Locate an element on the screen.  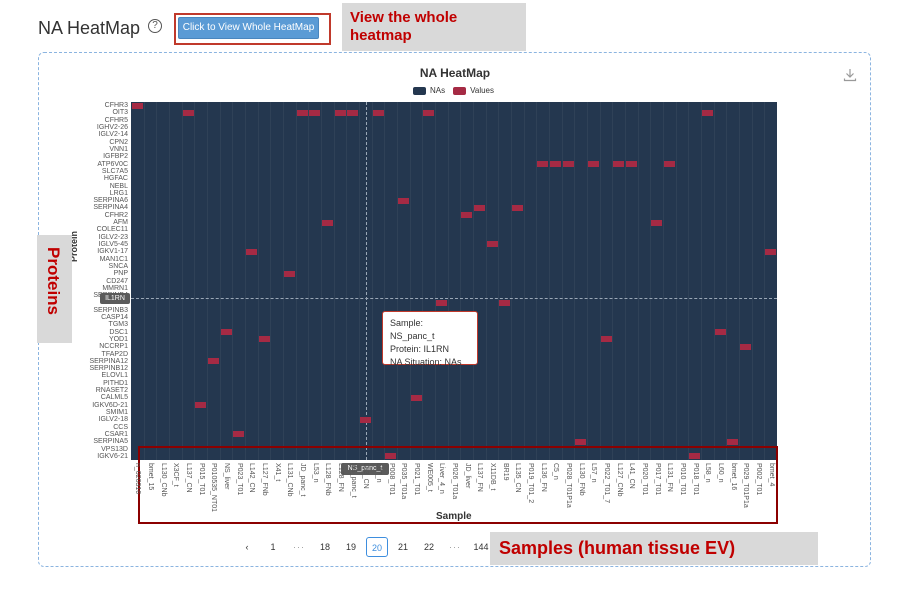
protein-label: LRG1 is located at coordinates (118, 193).